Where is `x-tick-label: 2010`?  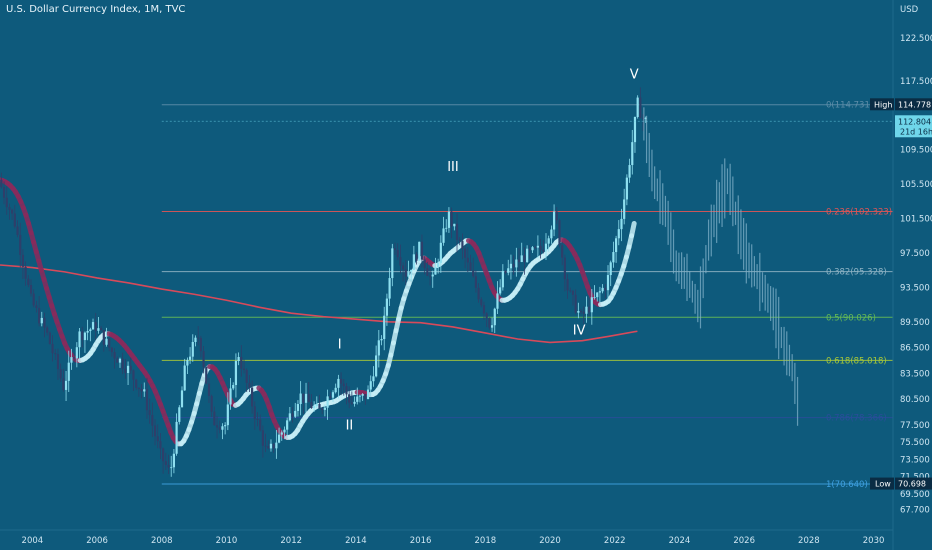 x-tick-label: 2010 is located at coordinates (227, 541).